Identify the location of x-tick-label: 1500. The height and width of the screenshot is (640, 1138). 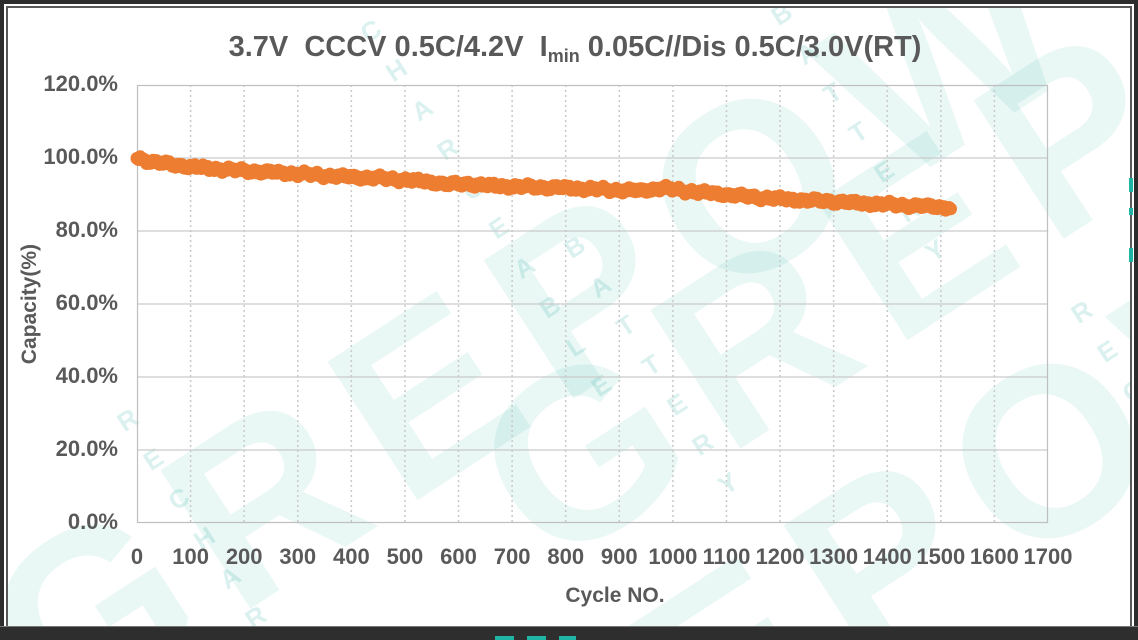
(941, 556).